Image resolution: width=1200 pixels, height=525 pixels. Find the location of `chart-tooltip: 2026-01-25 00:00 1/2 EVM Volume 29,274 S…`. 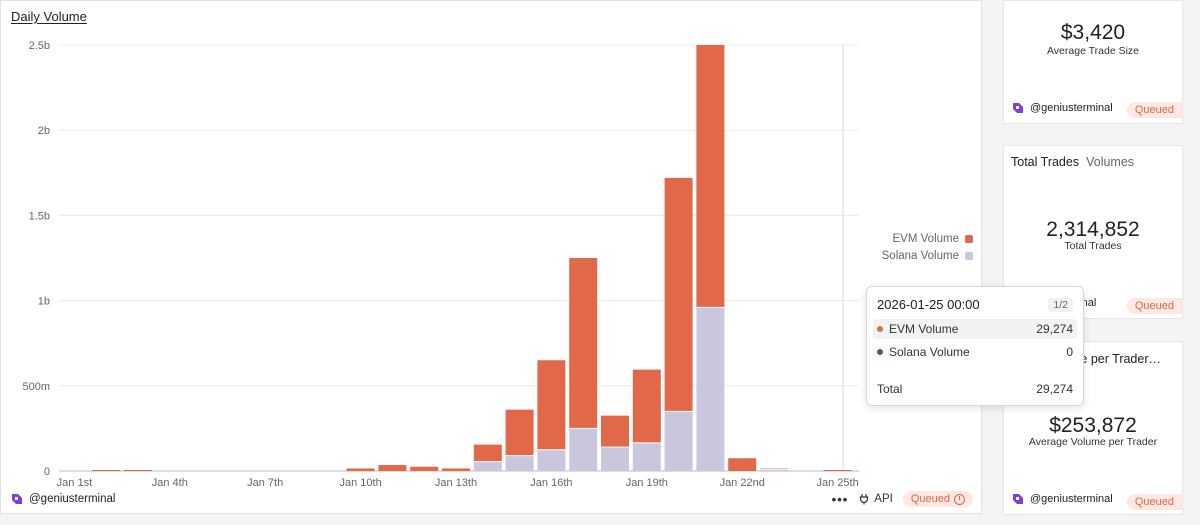

chart-tooltip: 2026-01-25 00:00 1/2 EVM Volume 29,274 S… is located at coordinates (975, 346).